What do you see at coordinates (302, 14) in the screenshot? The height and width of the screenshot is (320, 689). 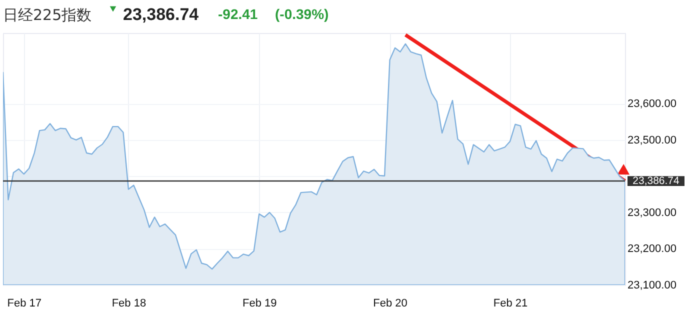 I see `text: (-0.39%)` at bounding box center [302, 14].